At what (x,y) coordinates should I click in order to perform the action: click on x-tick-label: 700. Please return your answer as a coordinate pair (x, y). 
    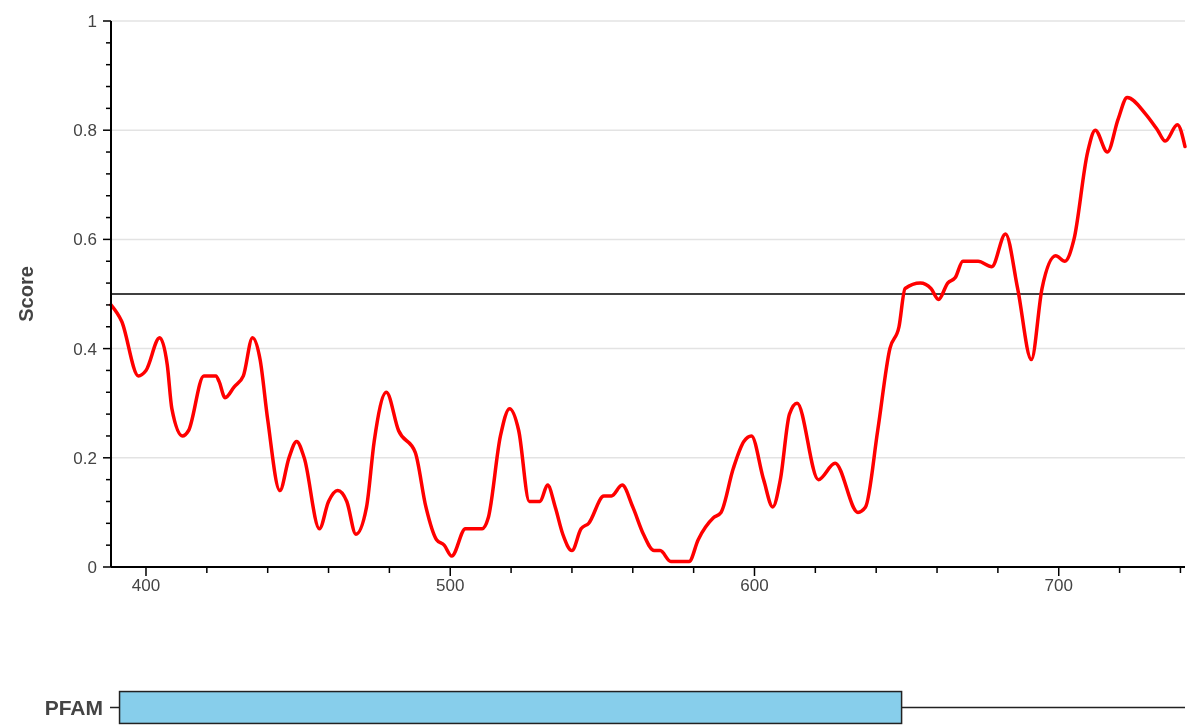
    Looking at the image, I should click on (1058, 585).